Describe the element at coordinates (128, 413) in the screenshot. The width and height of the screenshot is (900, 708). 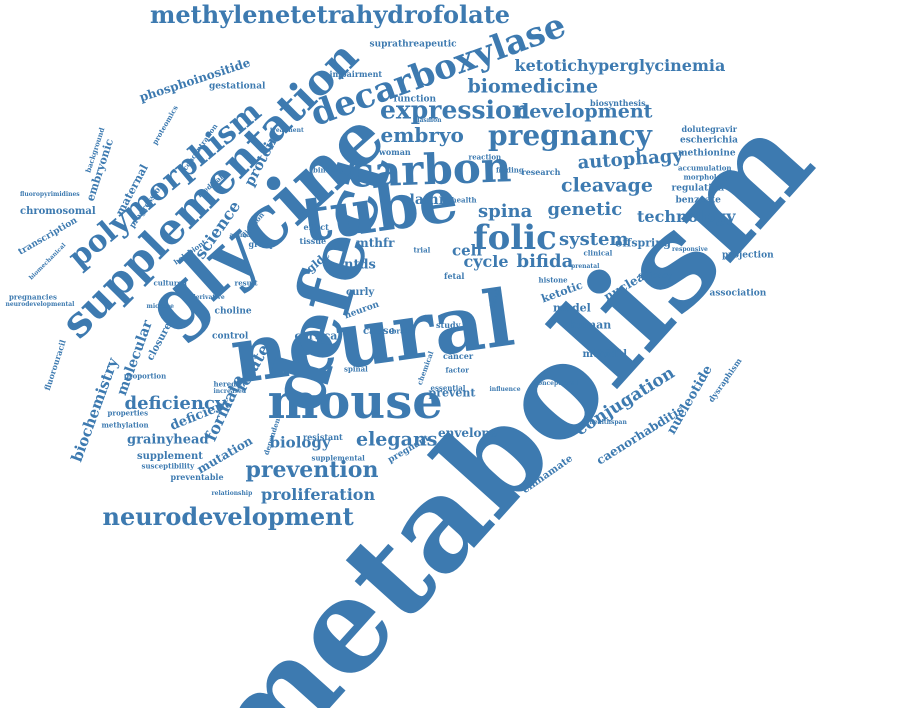
I see `word: properties` at that location.